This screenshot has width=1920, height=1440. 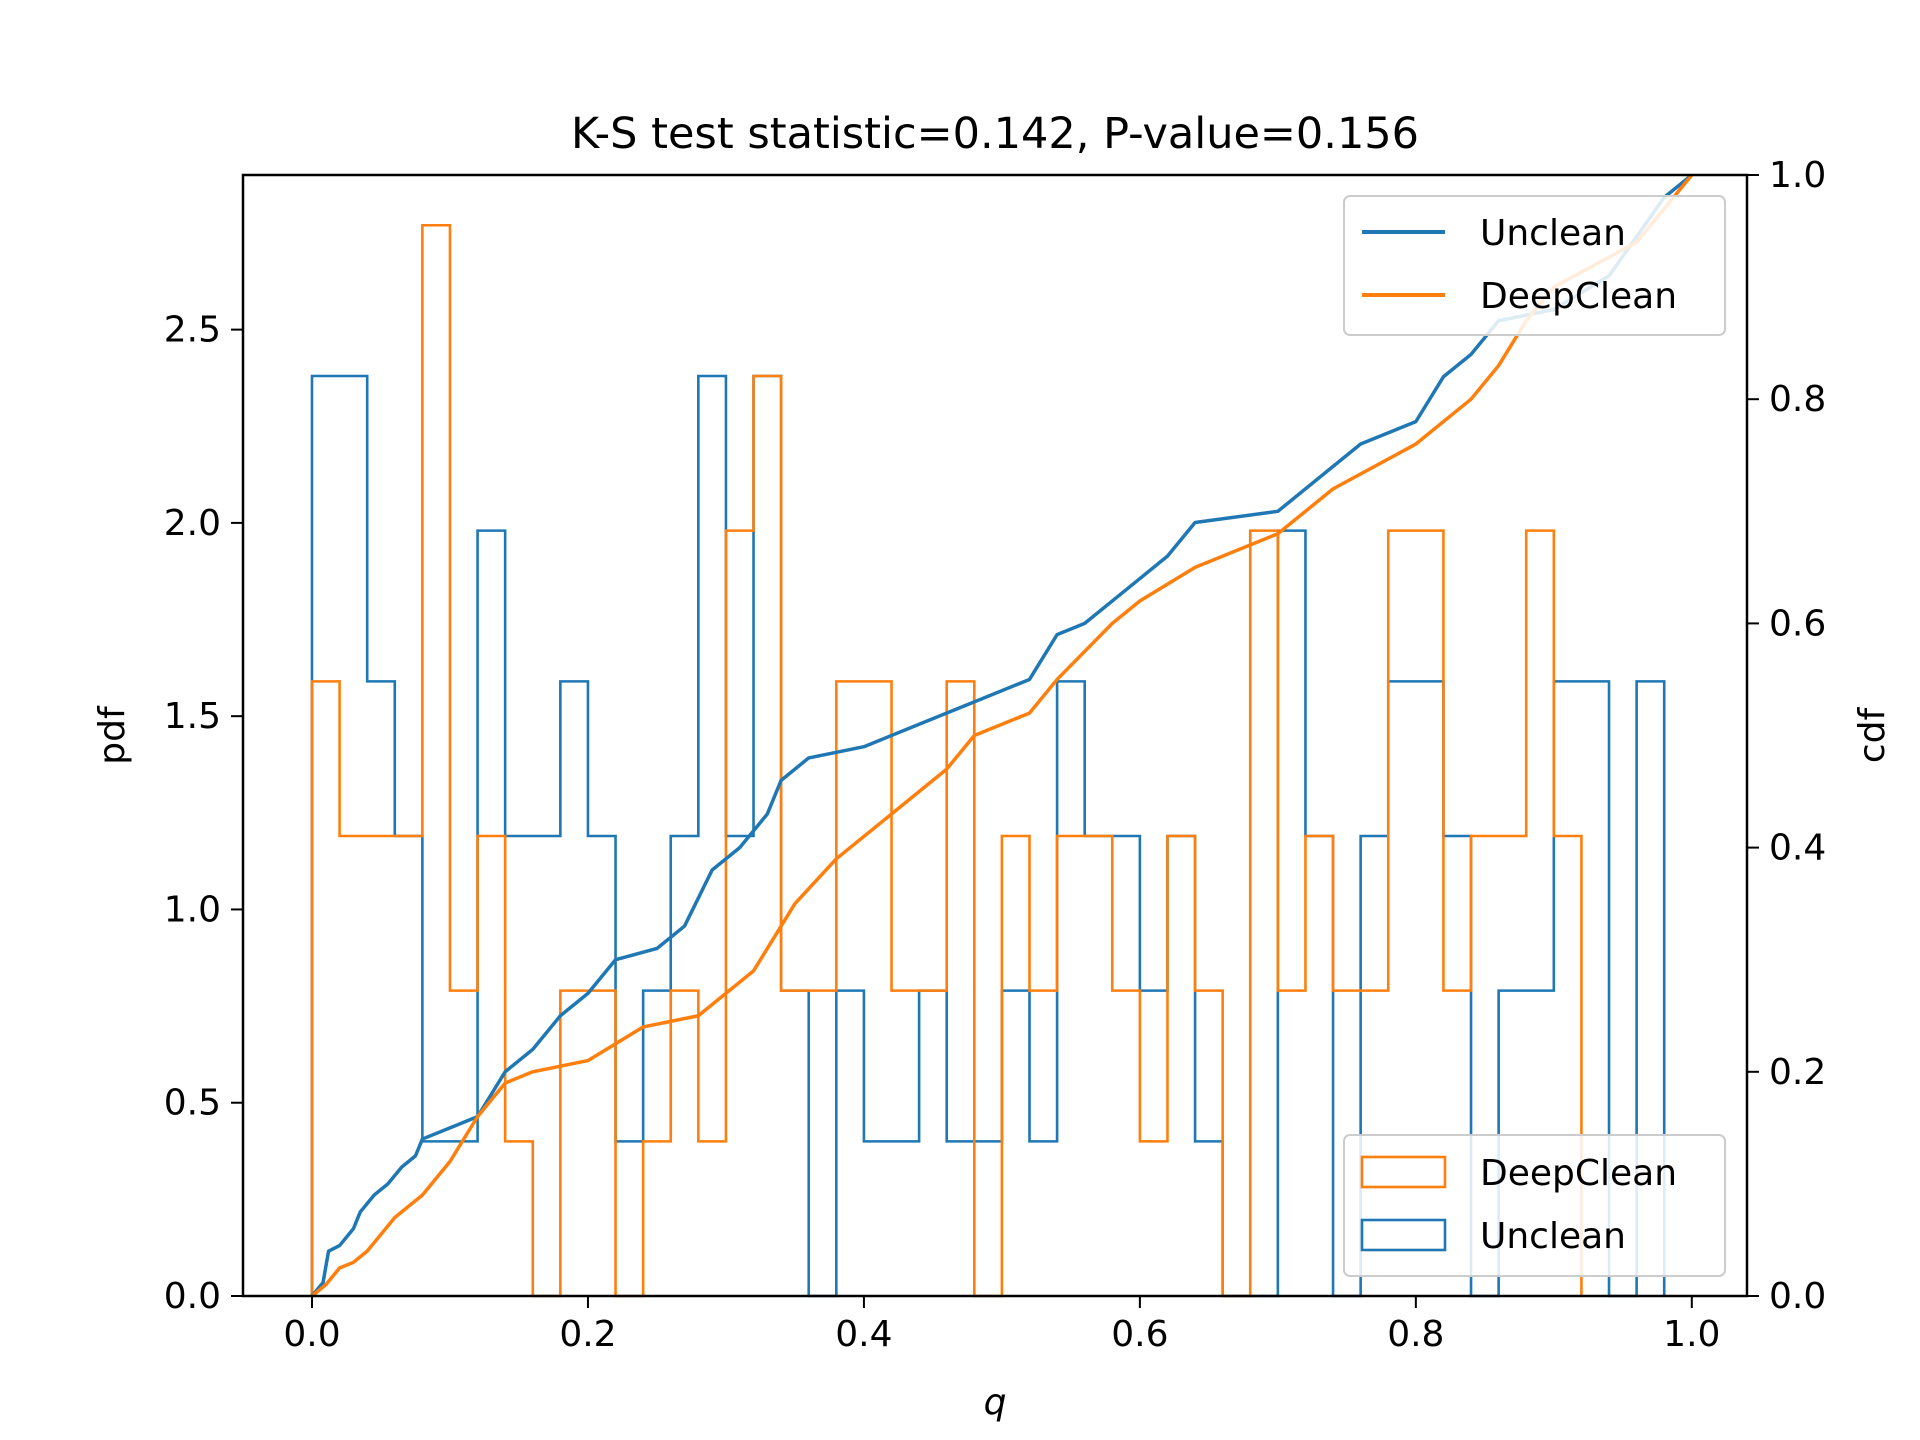 What do you see at coordinates (192, 330) in the screenshot?
I see `y-tick-label-left: 2.5` at bounding box center [192, 330].